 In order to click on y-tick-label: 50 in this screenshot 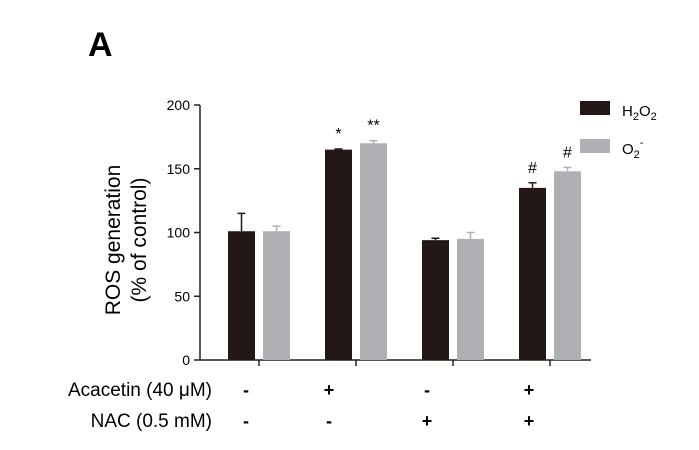, I will do `click(182, 296)`.